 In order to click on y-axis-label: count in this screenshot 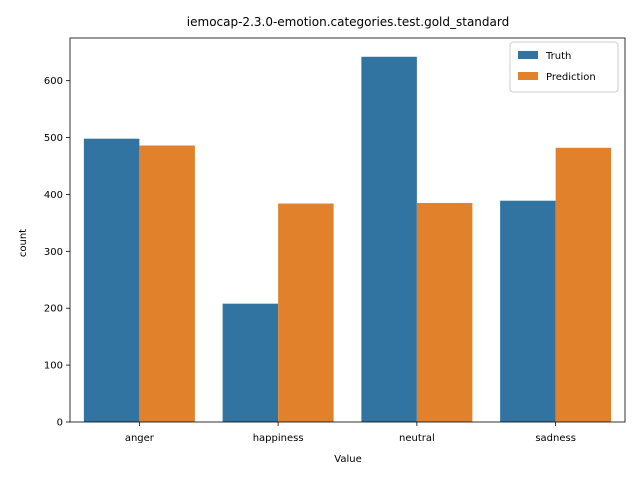, I will do `click(23, 243)`.